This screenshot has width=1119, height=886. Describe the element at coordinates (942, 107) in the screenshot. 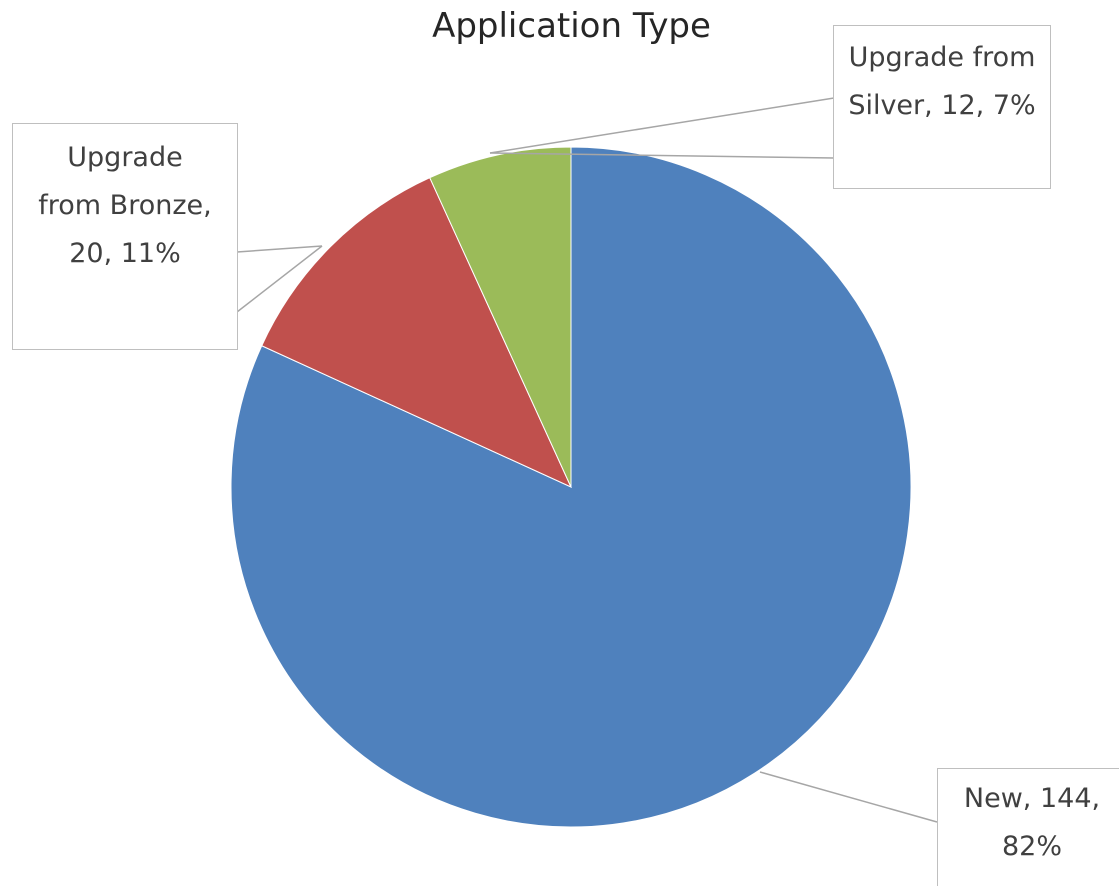

I see `data-label: Upgrade from Silver, 12, 7%` at that location.